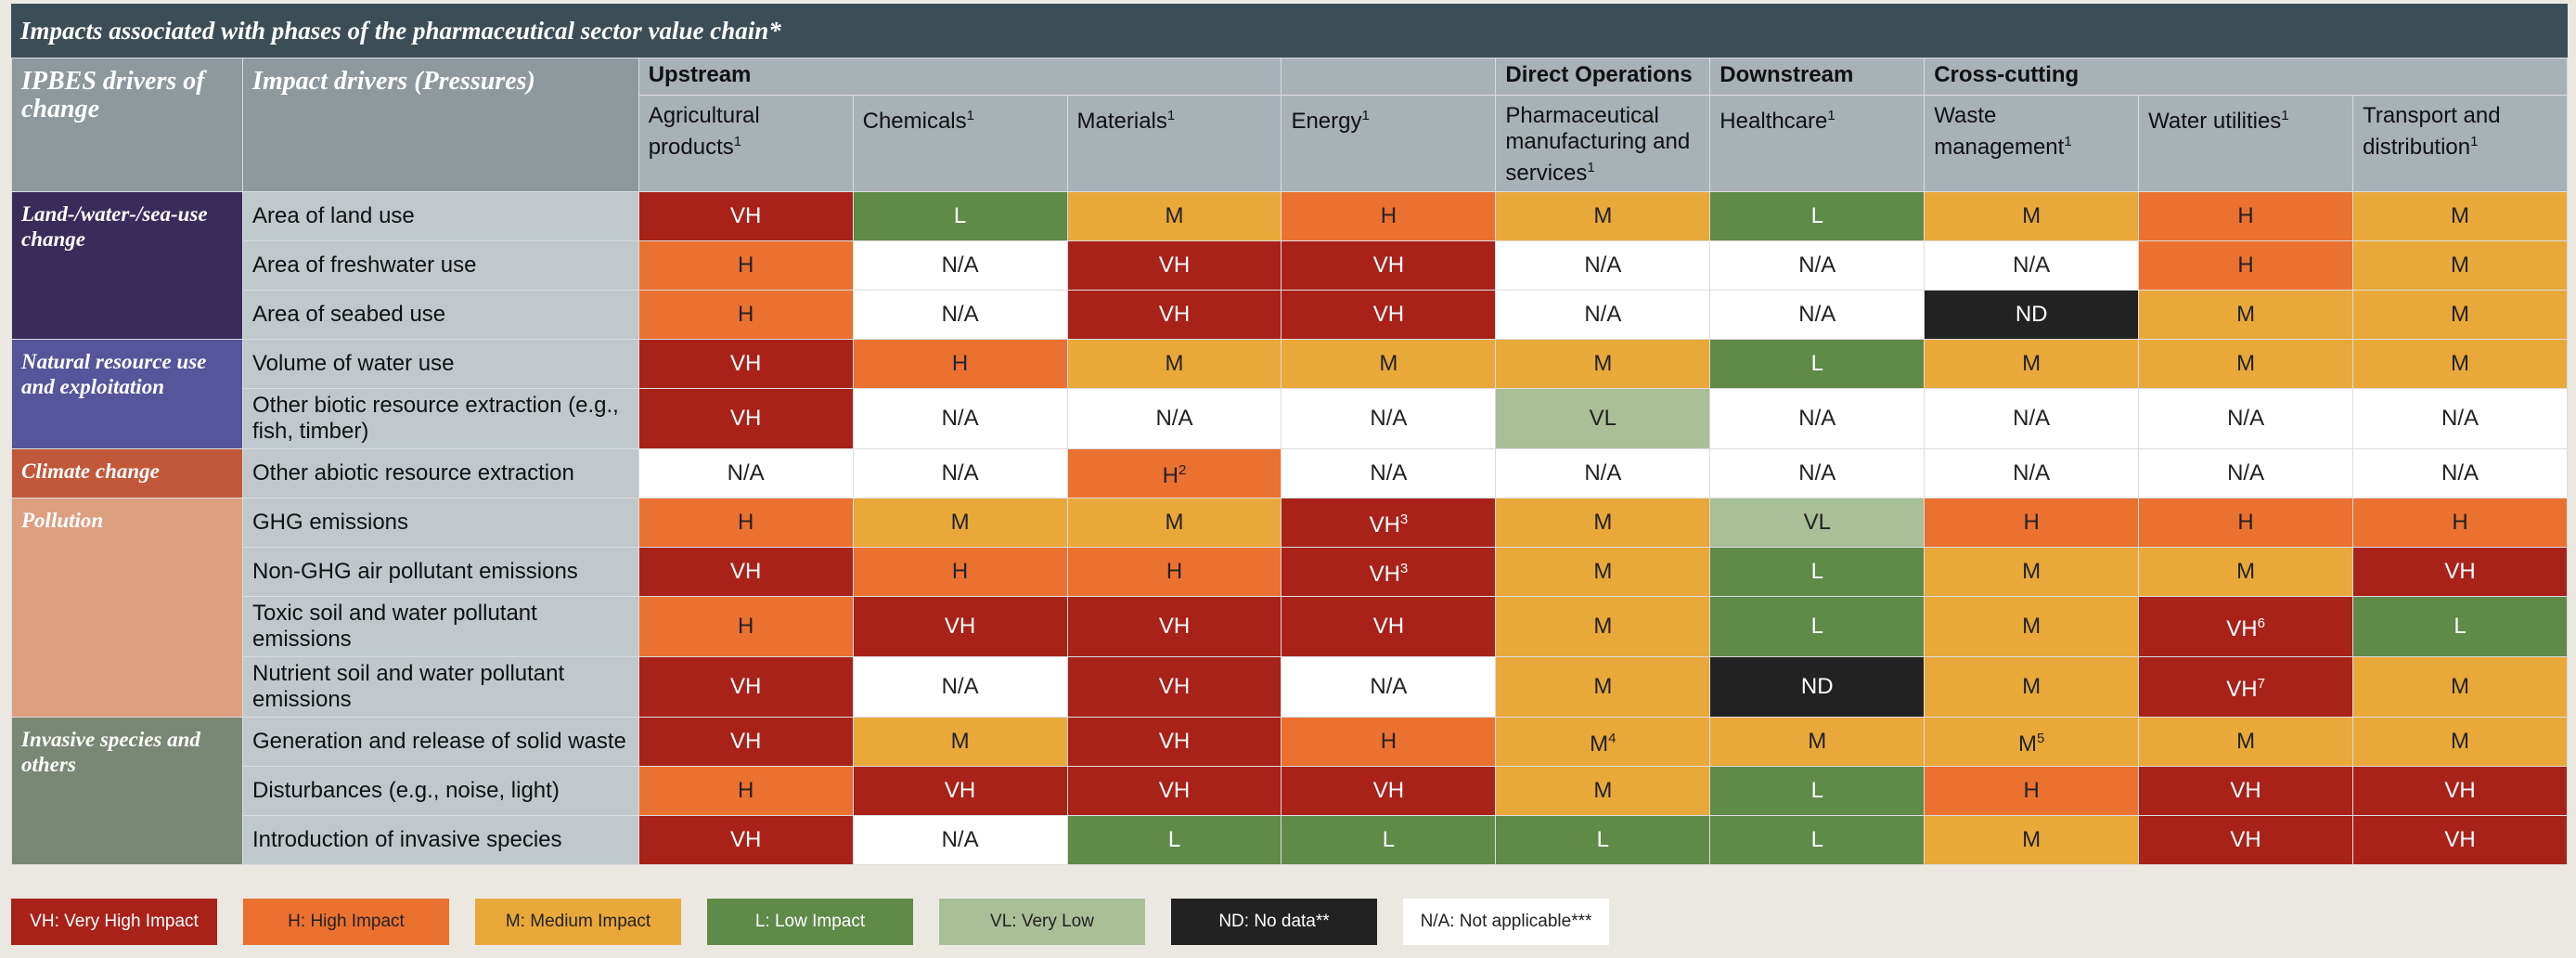 This screenshot has width=2576, height=958. What do you see at coordinates (2261, 684) in the screenshot?
I see `superscript: 7` at bounding box center [2261, 684].